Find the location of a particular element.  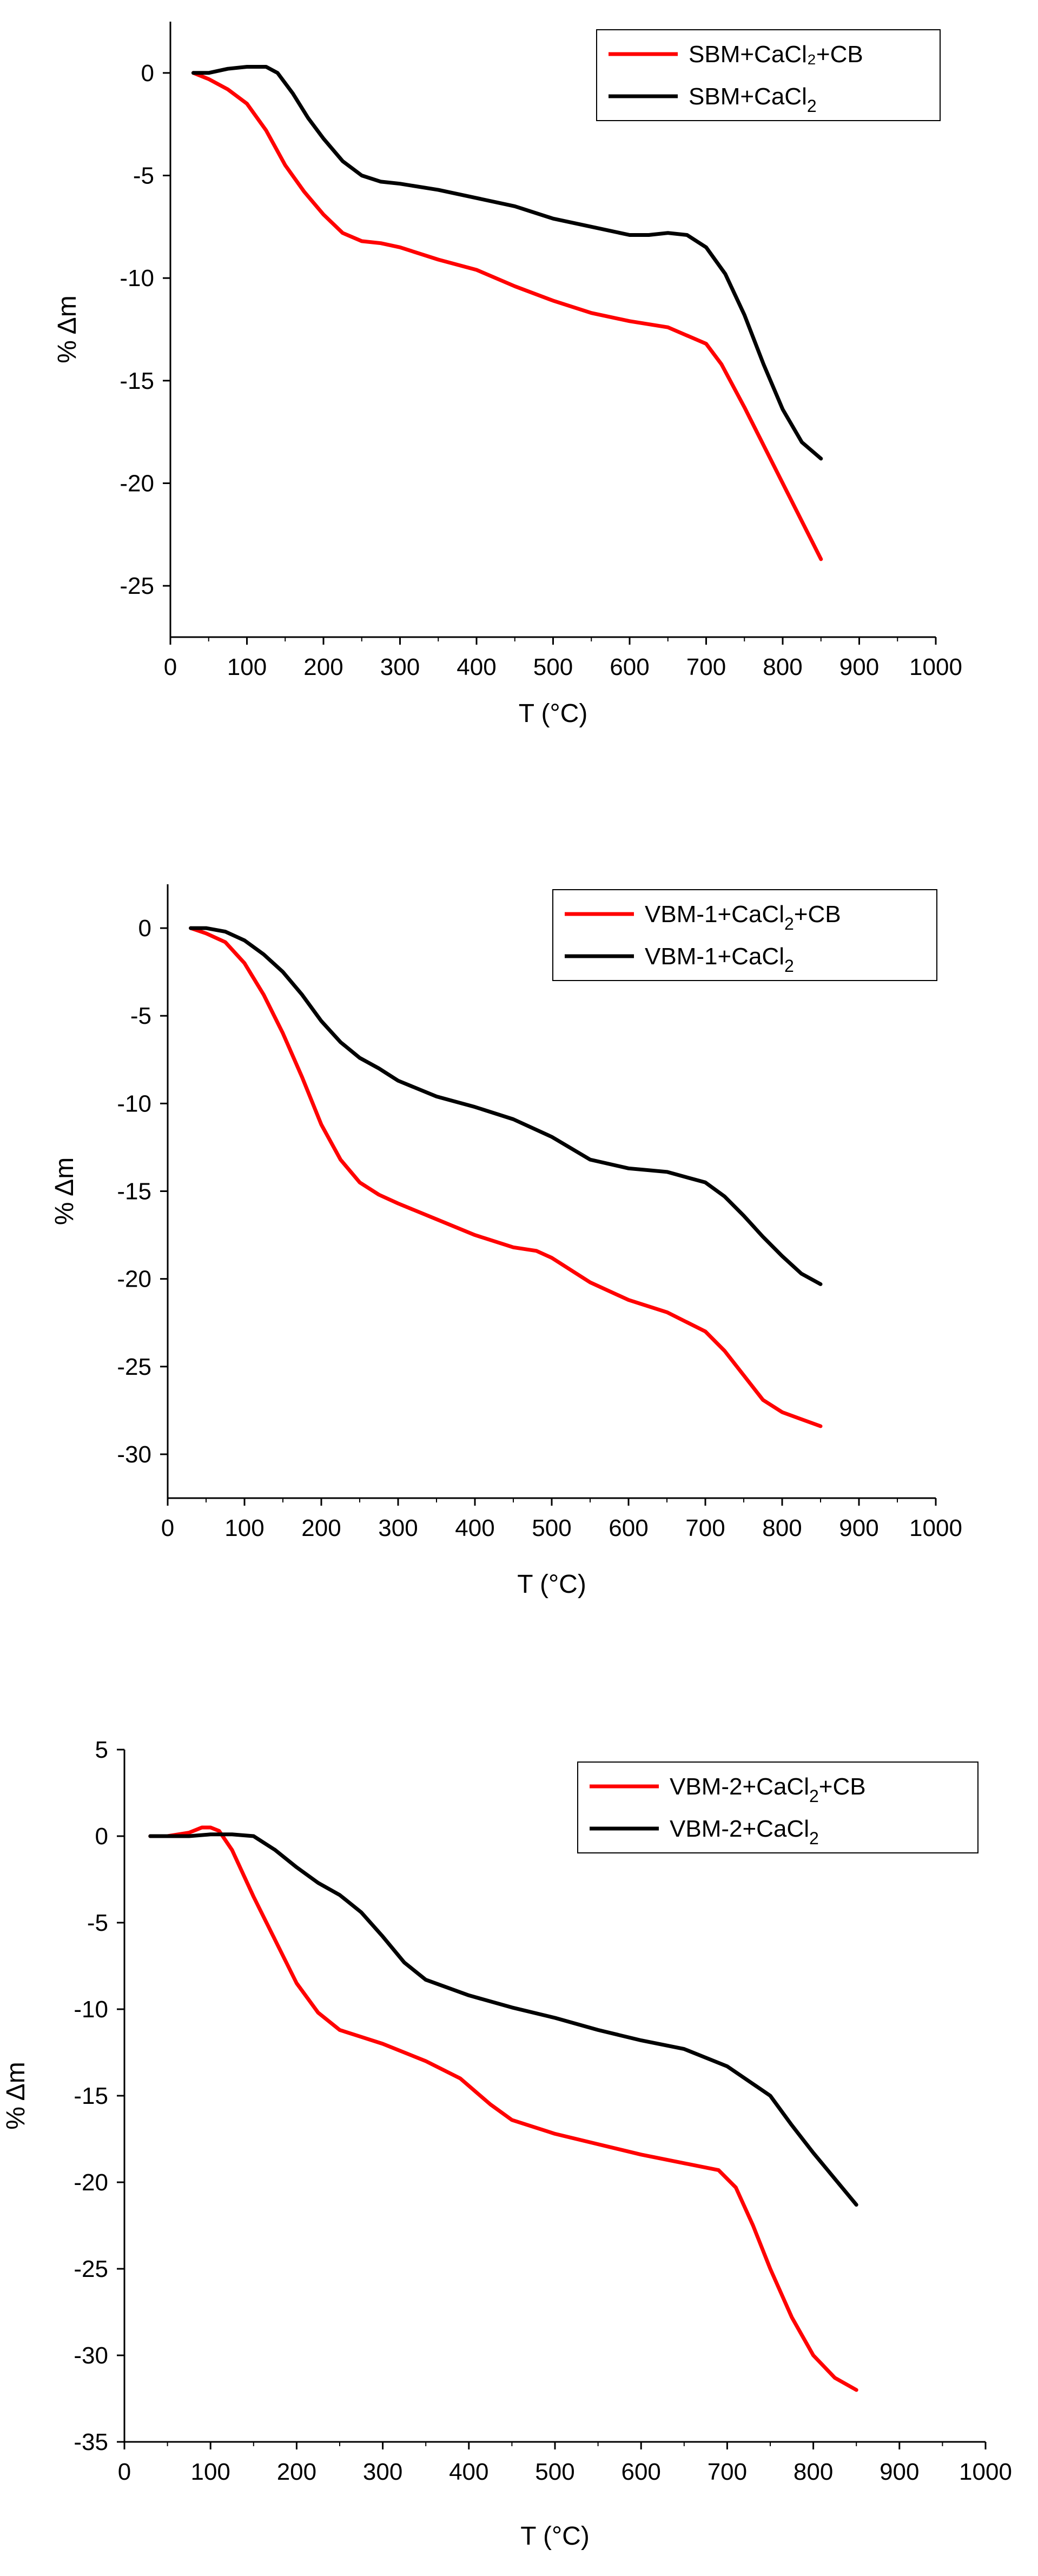

legend-label: SBM+CaCl₂+CB is located at coordinates (776, 55).